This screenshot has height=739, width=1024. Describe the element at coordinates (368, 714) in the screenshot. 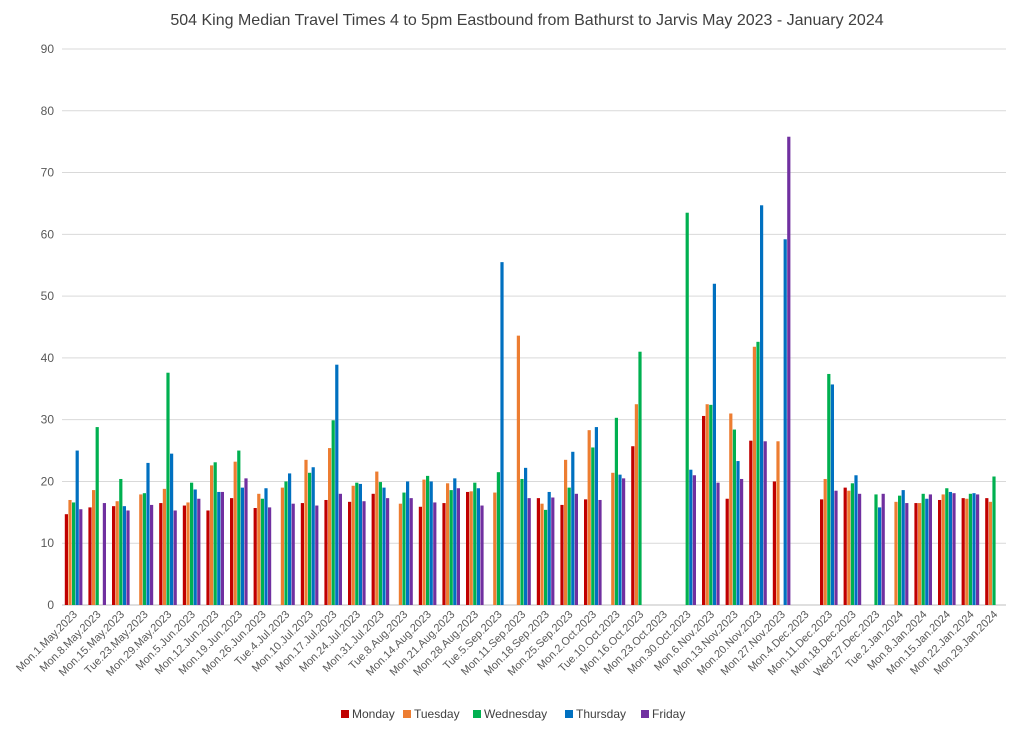

I see `legend-item-monday: Monday` at that location.